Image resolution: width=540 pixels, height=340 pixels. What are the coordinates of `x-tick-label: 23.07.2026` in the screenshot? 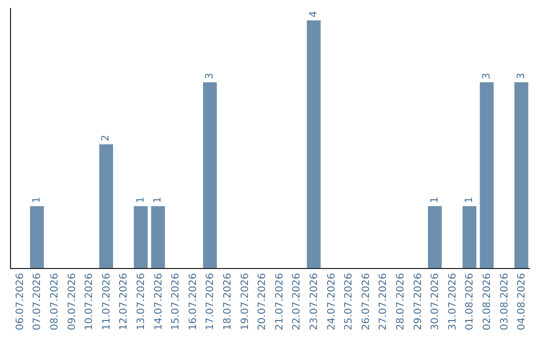 It's located at (314, 301).